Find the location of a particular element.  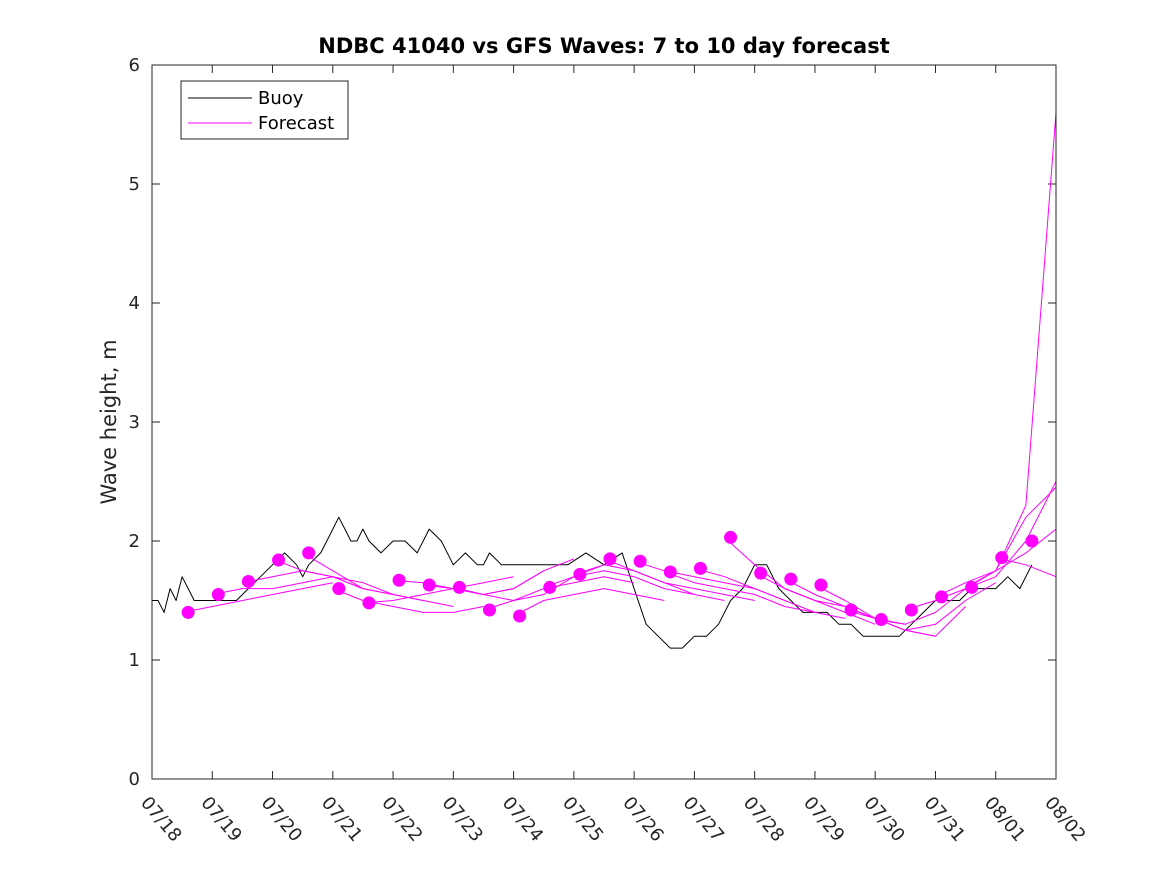

legend-box is located at coordinates (264, 110).